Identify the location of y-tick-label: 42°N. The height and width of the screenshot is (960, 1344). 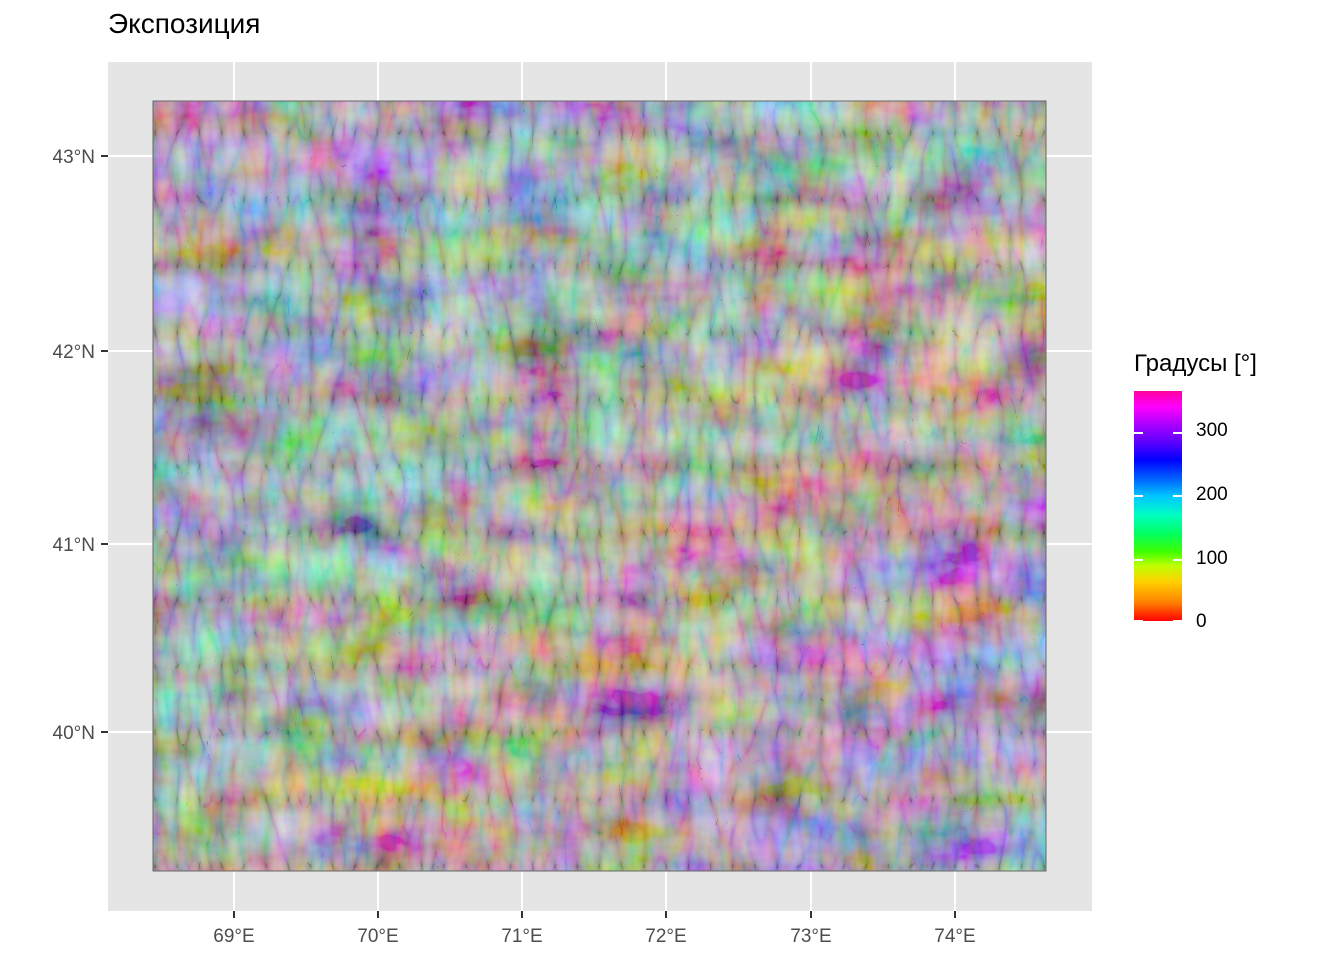
(74, 352).